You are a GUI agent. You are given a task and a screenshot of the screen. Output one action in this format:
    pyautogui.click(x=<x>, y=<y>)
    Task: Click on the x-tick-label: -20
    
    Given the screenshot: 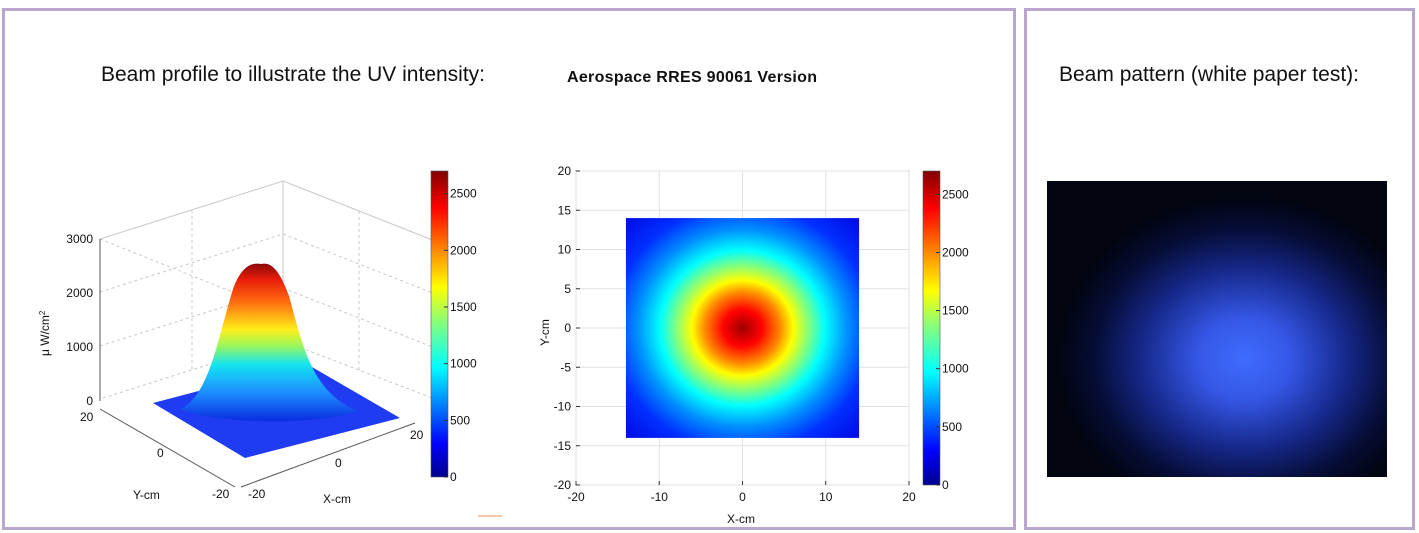 What is the action you would take?
    pyautogui.click(x=576, y=497)
    